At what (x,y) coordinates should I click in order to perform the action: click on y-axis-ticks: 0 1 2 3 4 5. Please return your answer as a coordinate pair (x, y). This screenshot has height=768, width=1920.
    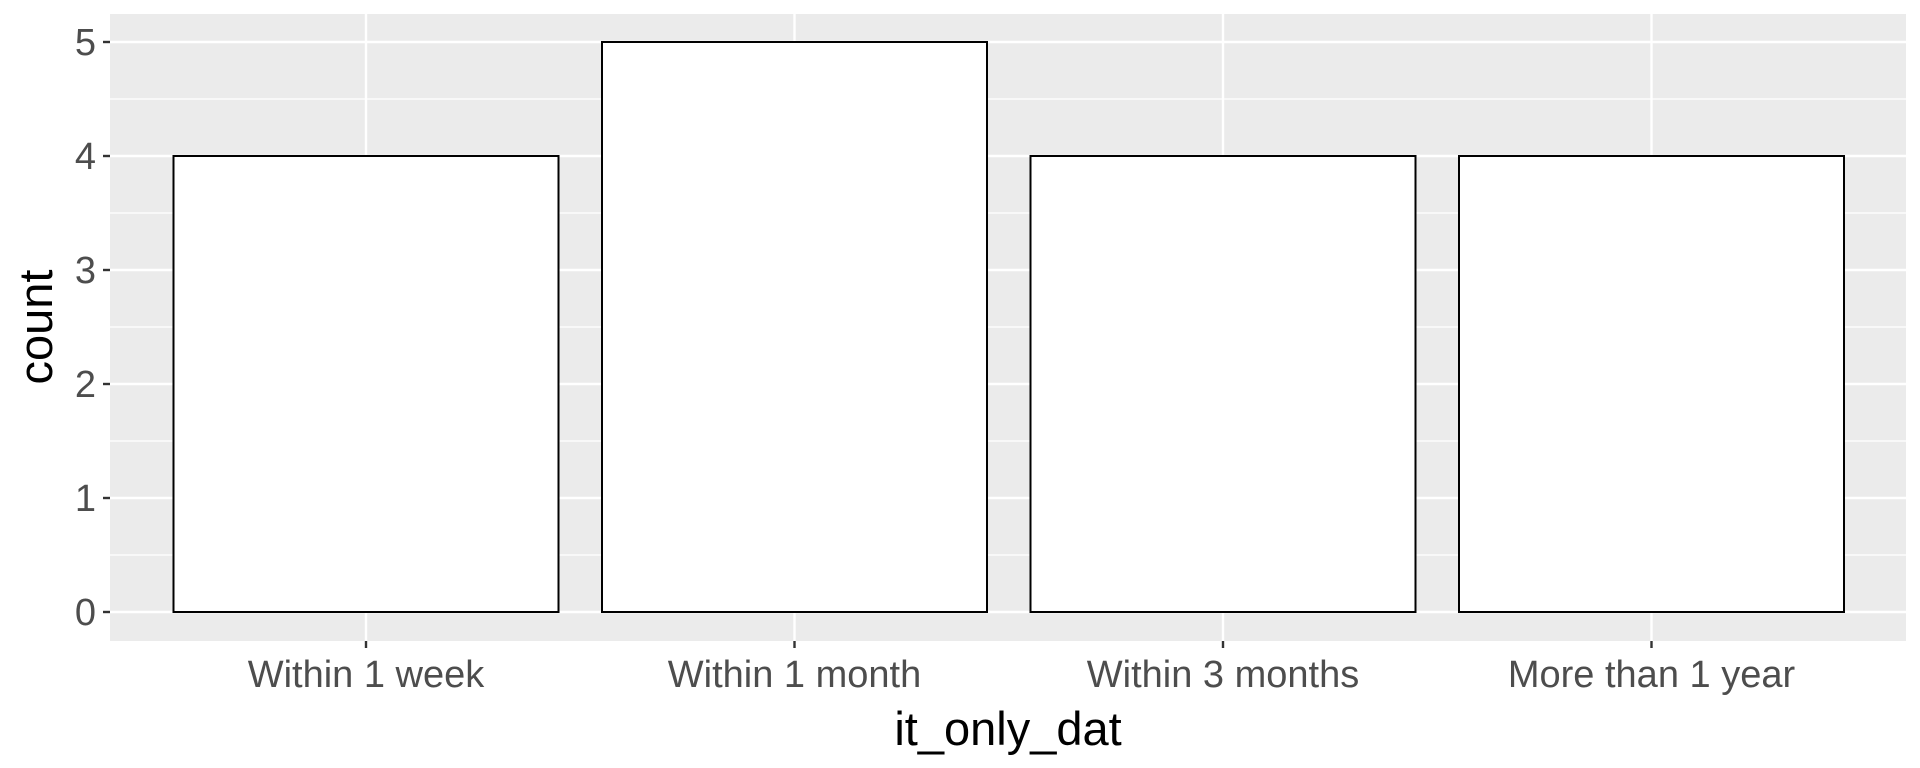
    Looking at the image, I should click on (92, 328).